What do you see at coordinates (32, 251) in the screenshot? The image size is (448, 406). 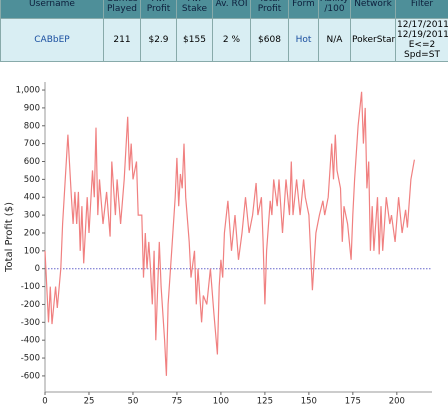 I see `y-tick-label: 100` at bounding box center [32, 251].